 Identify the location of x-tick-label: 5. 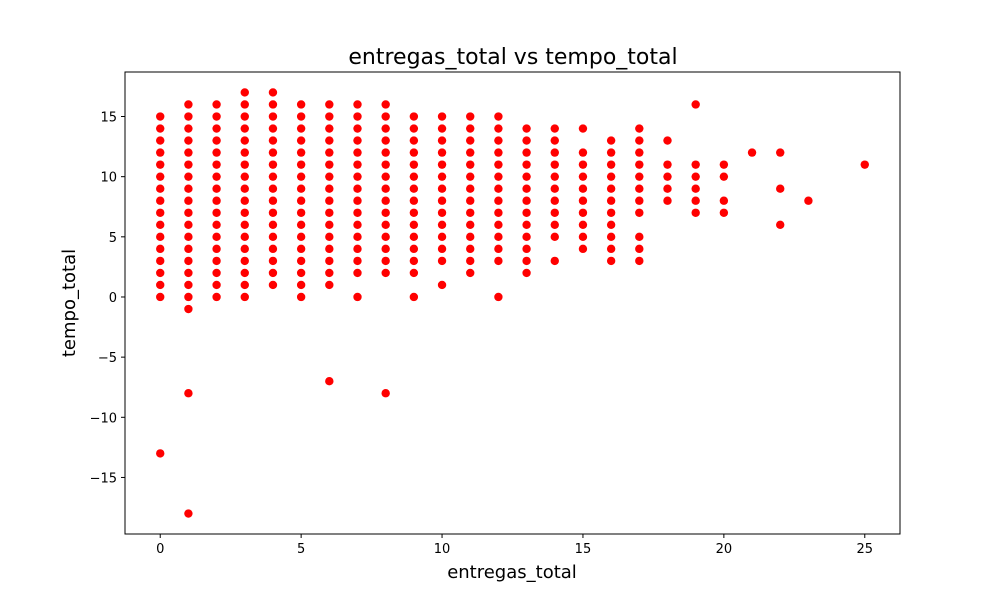
(301, 549).